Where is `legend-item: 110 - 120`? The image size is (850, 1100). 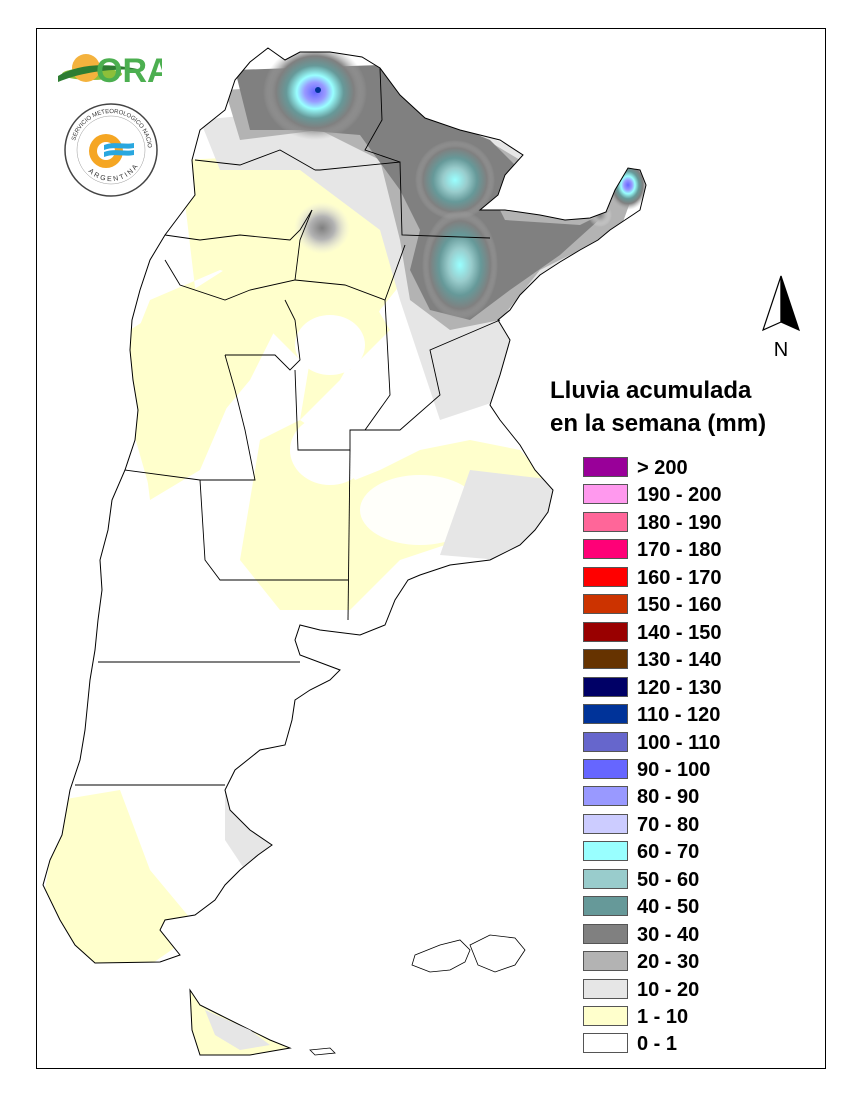
legend-item: 110 - 120 is located at coordinates (683, 715).